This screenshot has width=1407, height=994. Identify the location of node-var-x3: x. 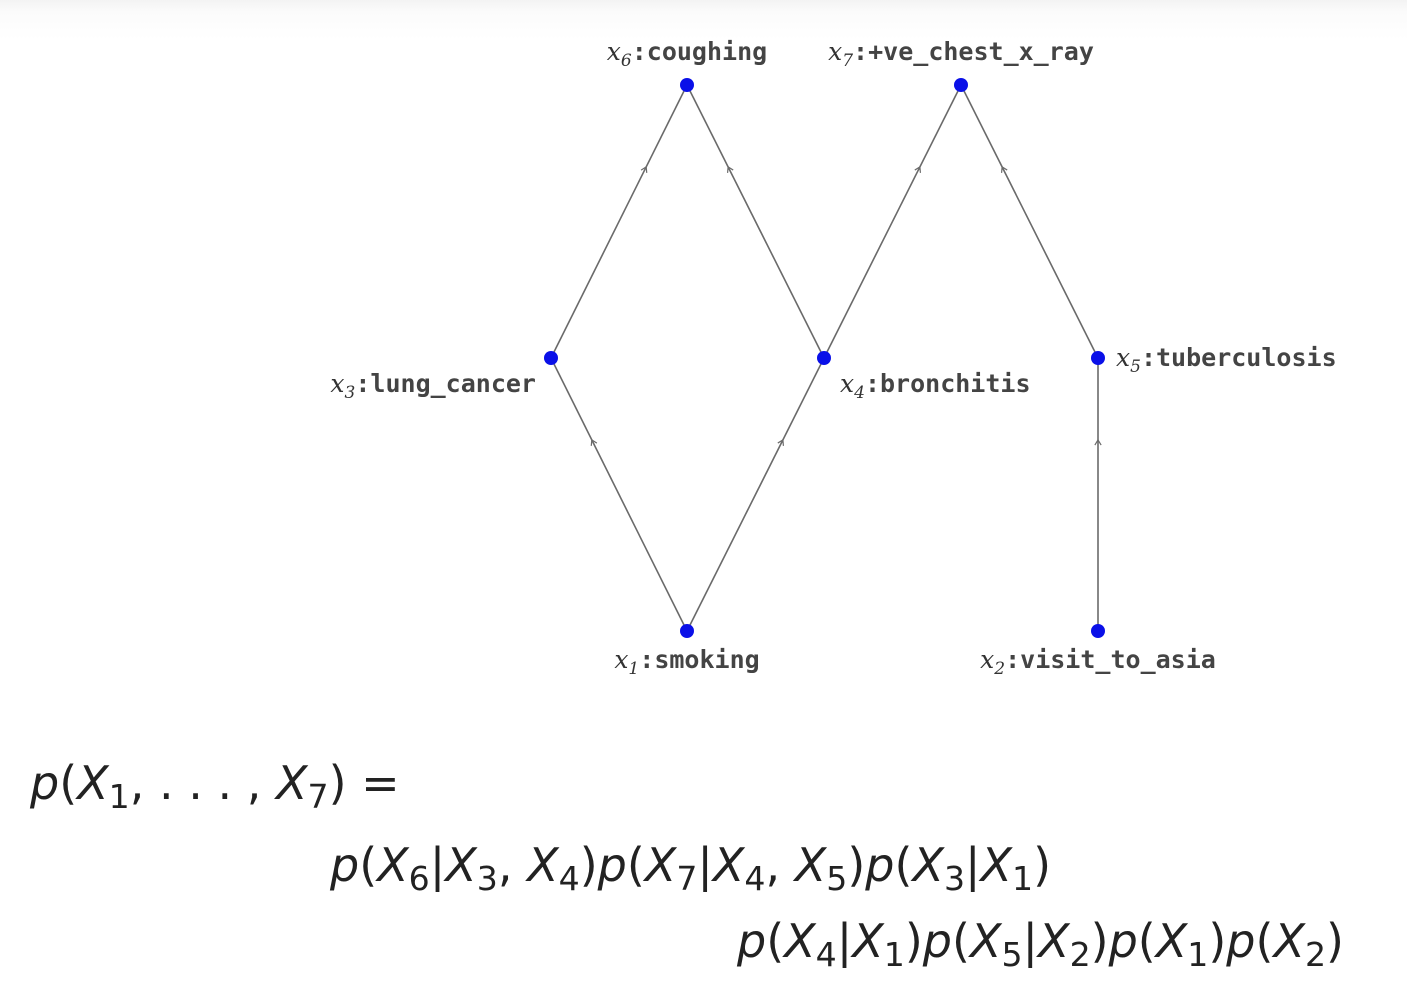
(337, 383).